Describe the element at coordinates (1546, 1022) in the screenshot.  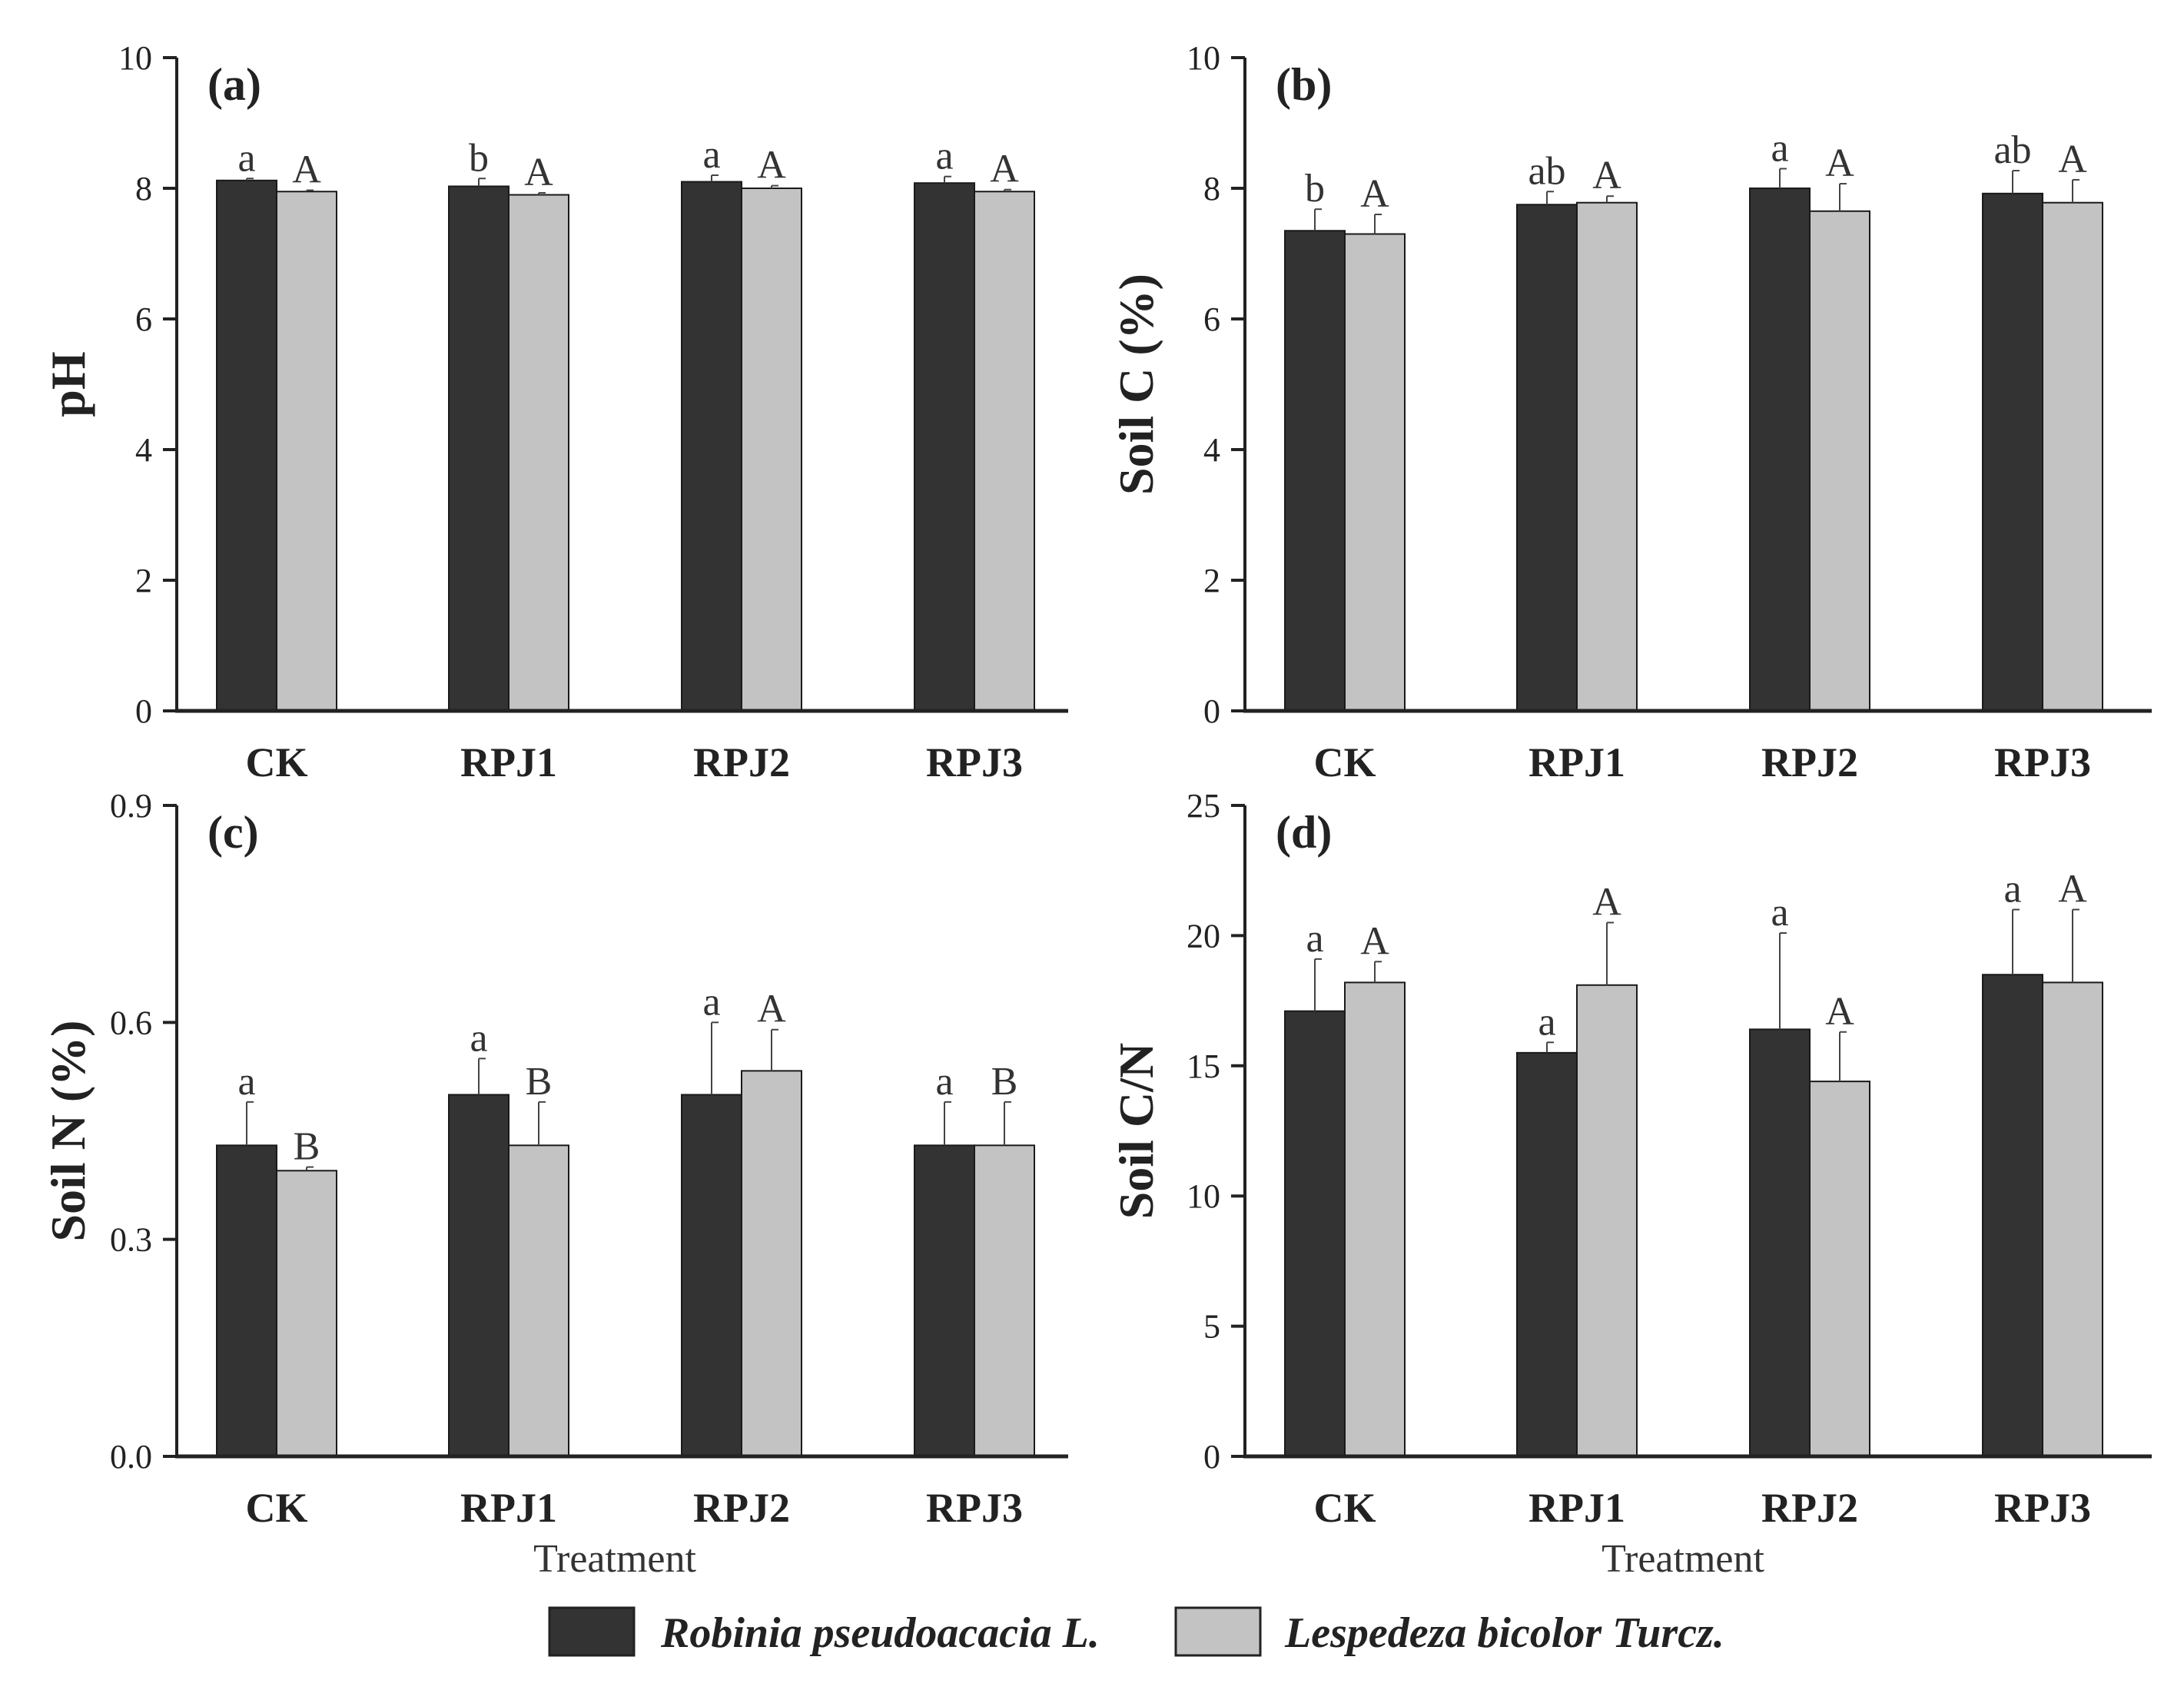
I see `sig-letter-d-s1-rpj1: a` at that location.